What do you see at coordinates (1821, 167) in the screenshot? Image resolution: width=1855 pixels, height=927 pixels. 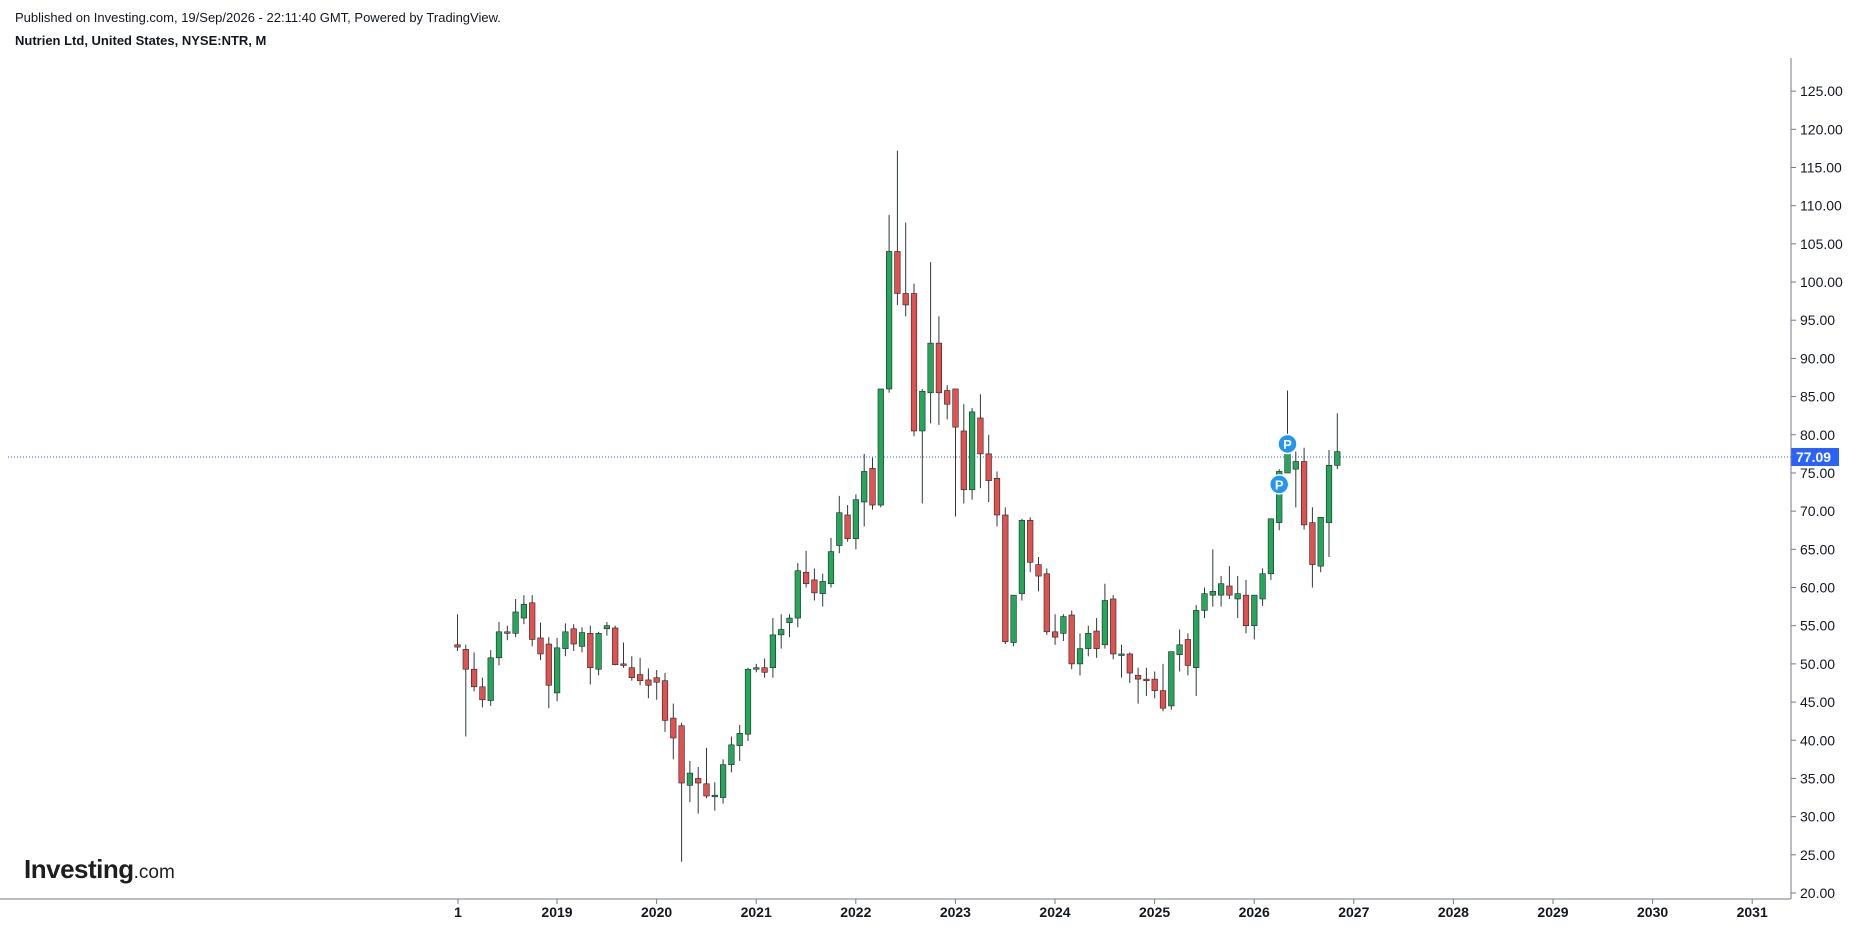 I see `price-tick-label: 115.00` at bounding box center [1821, 167].